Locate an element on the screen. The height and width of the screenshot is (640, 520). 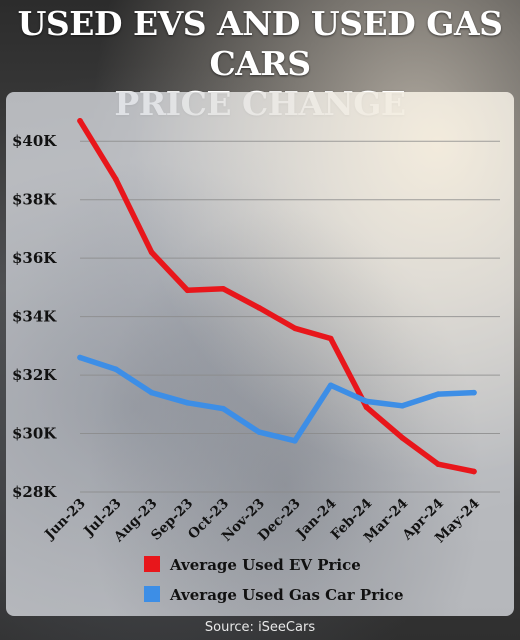
y-tick-label: $32K is located at coordinates (34, 375).